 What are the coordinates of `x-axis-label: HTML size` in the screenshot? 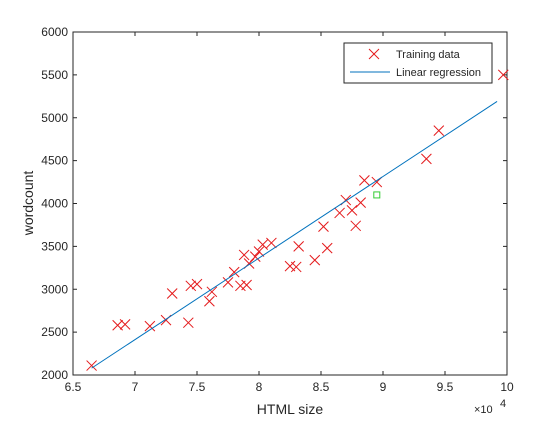 It's located at (290, 409).